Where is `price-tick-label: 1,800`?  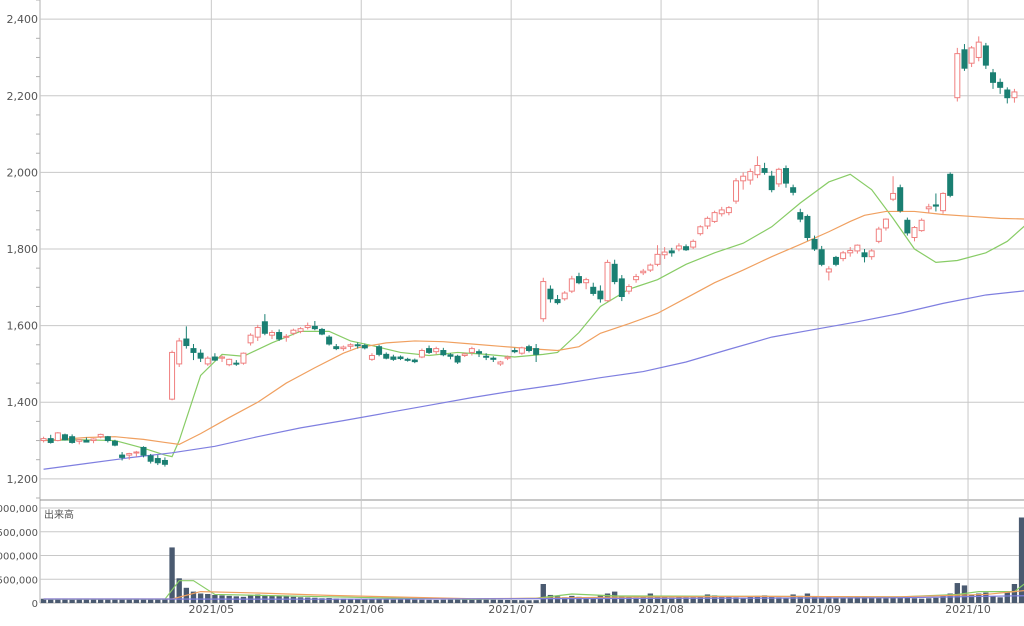
price-tick-label: 1,800 is located at coordinates (23, 249).